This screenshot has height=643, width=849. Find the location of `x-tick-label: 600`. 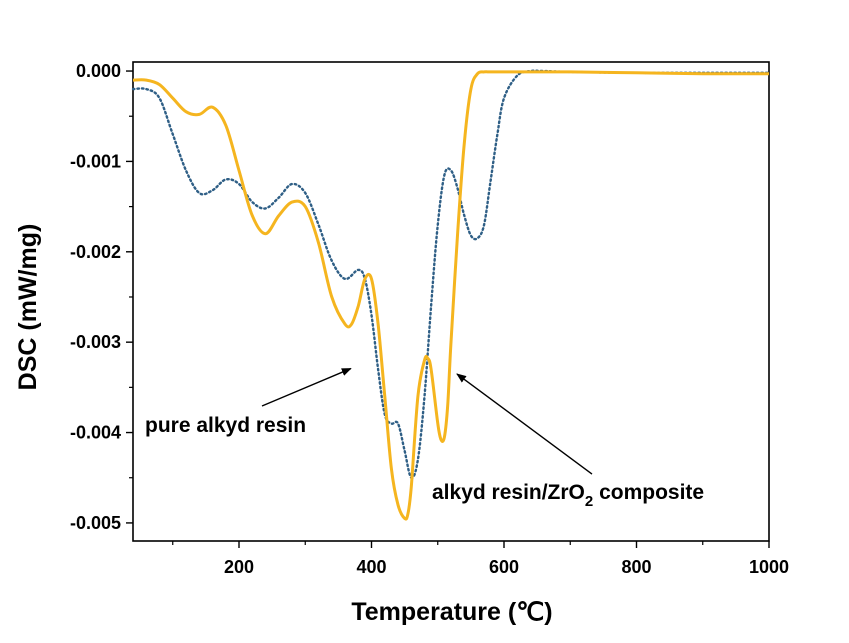

x-tick-label: 600 is located at coordinates (504, 567).